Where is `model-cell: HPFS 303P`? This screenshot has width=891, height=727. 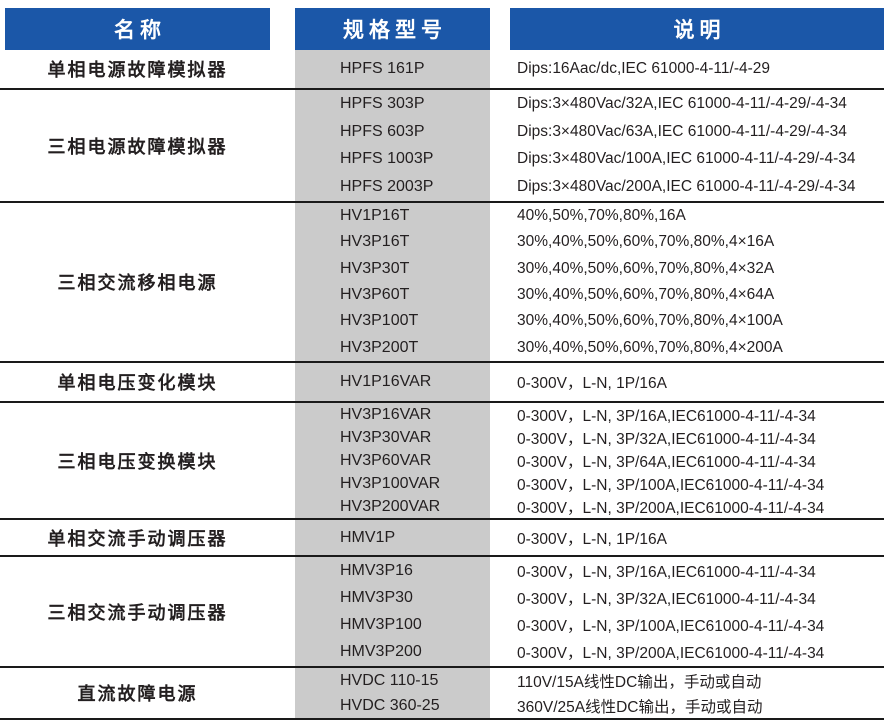
model-cell: HPFS 303P is located at coordinates (392, 104).